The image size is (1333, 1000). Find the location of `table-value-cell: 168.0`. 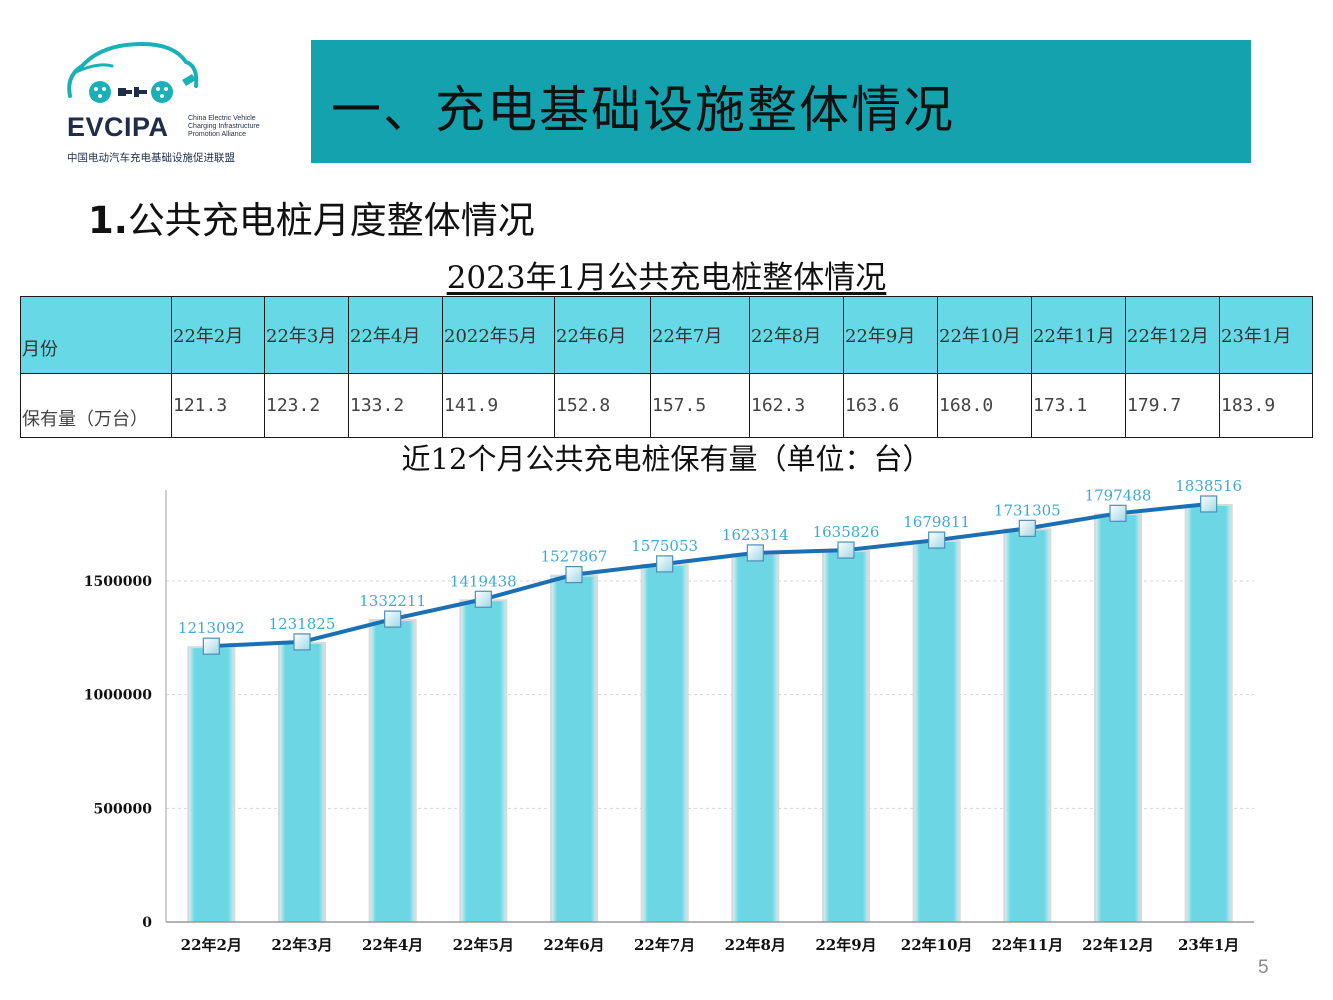

table-value-cell: 168.0 is located at coordinates (984, 405).